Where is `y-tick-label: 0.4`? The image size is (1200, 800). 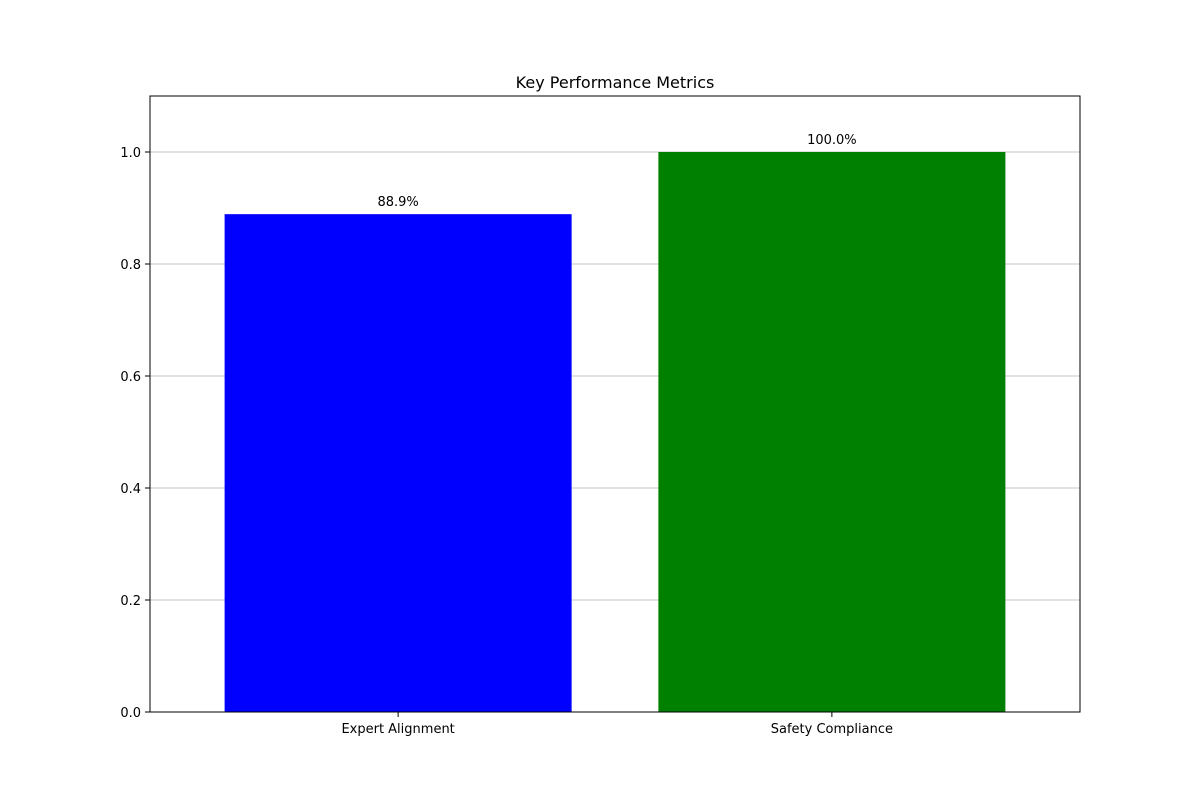 y-tick-label: 0.4 is located at coordinates (130, 489).